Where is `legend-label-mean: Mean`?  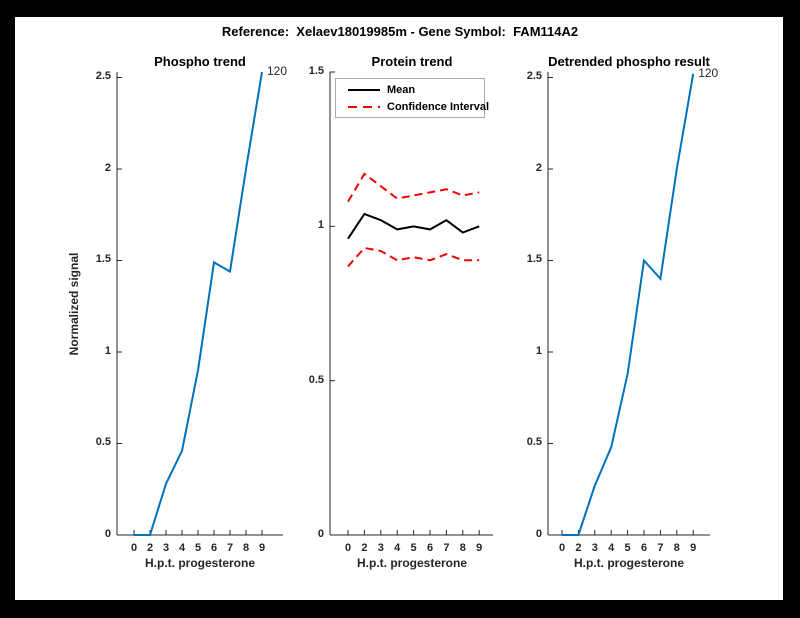
legend-label-mean: Mean is located at coordinates (401, 89).